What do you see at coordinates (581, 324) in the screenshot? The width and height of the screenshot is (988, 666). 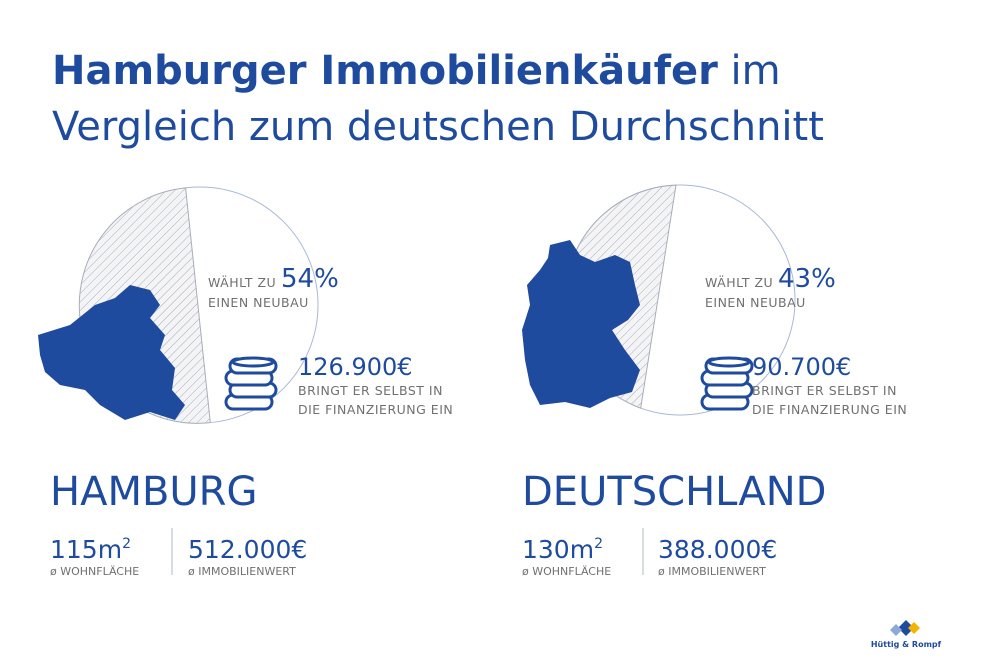 I see `map-deutschland` at bounding box center [581, 324].